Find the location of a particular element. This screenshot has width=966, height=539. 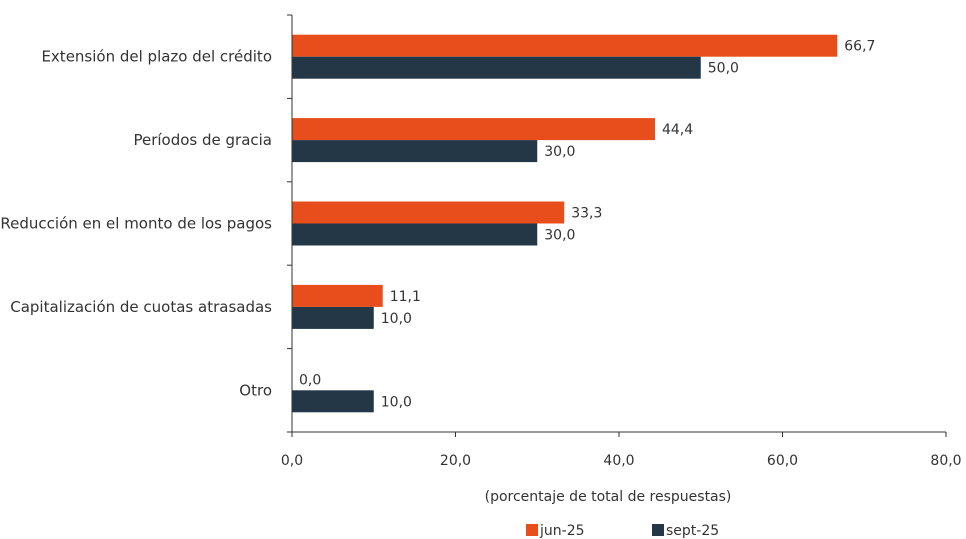

x-tick-label: 60,0 is located at coordinates (782, 461).